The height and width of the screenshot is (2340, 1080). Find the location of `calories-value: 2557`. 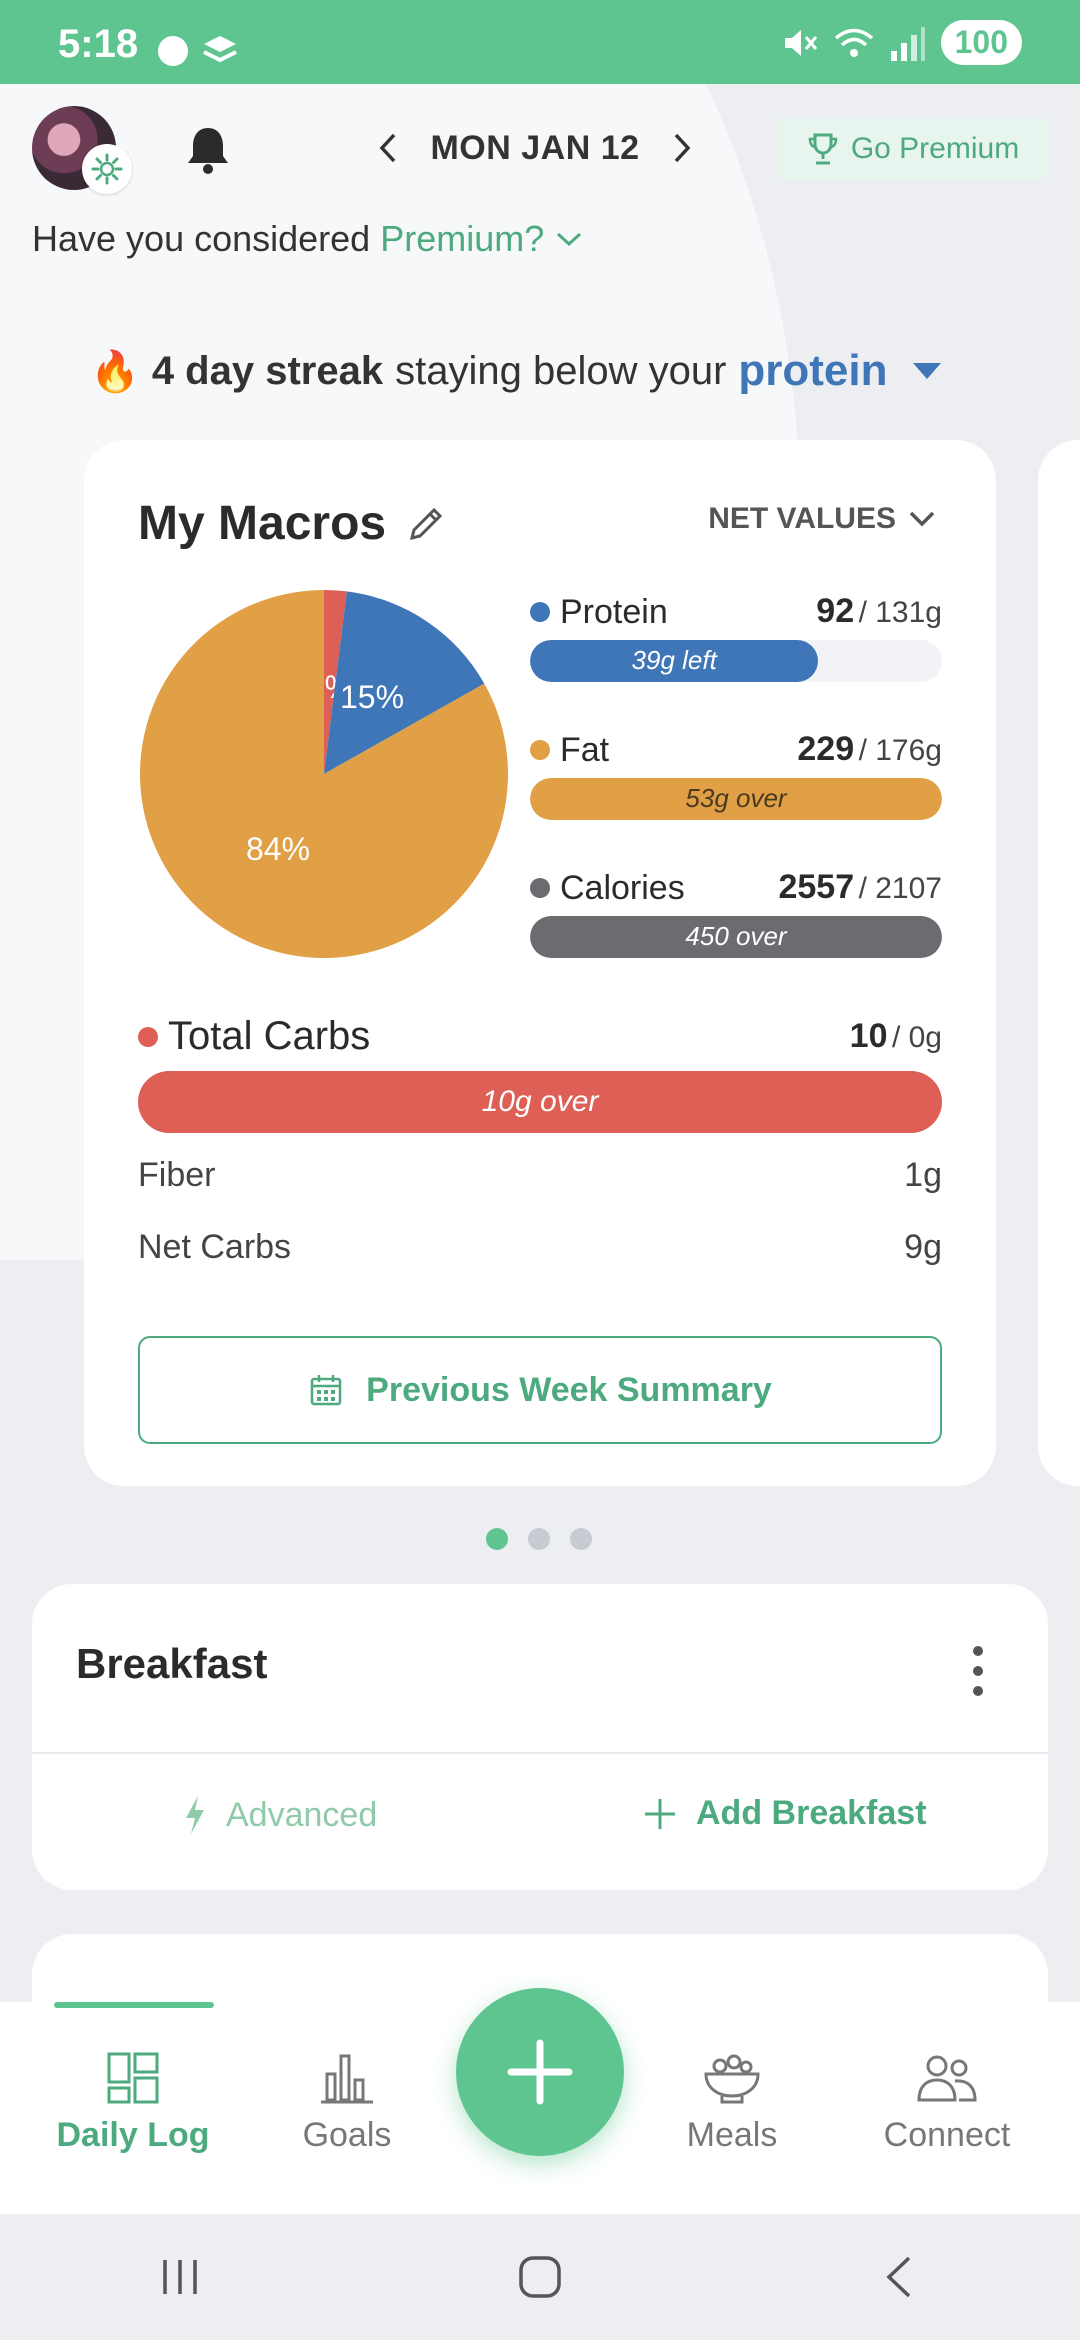

calories-value: 2557 is located at coordinates (816, 887).